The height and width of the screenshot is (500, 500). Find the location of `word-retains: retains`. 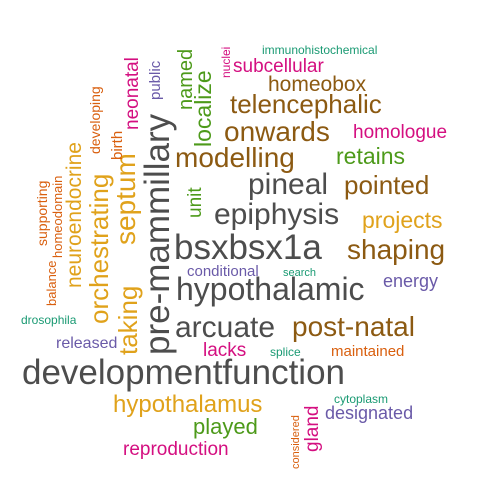

word-retains: retains is located at coordinates (371, 156).